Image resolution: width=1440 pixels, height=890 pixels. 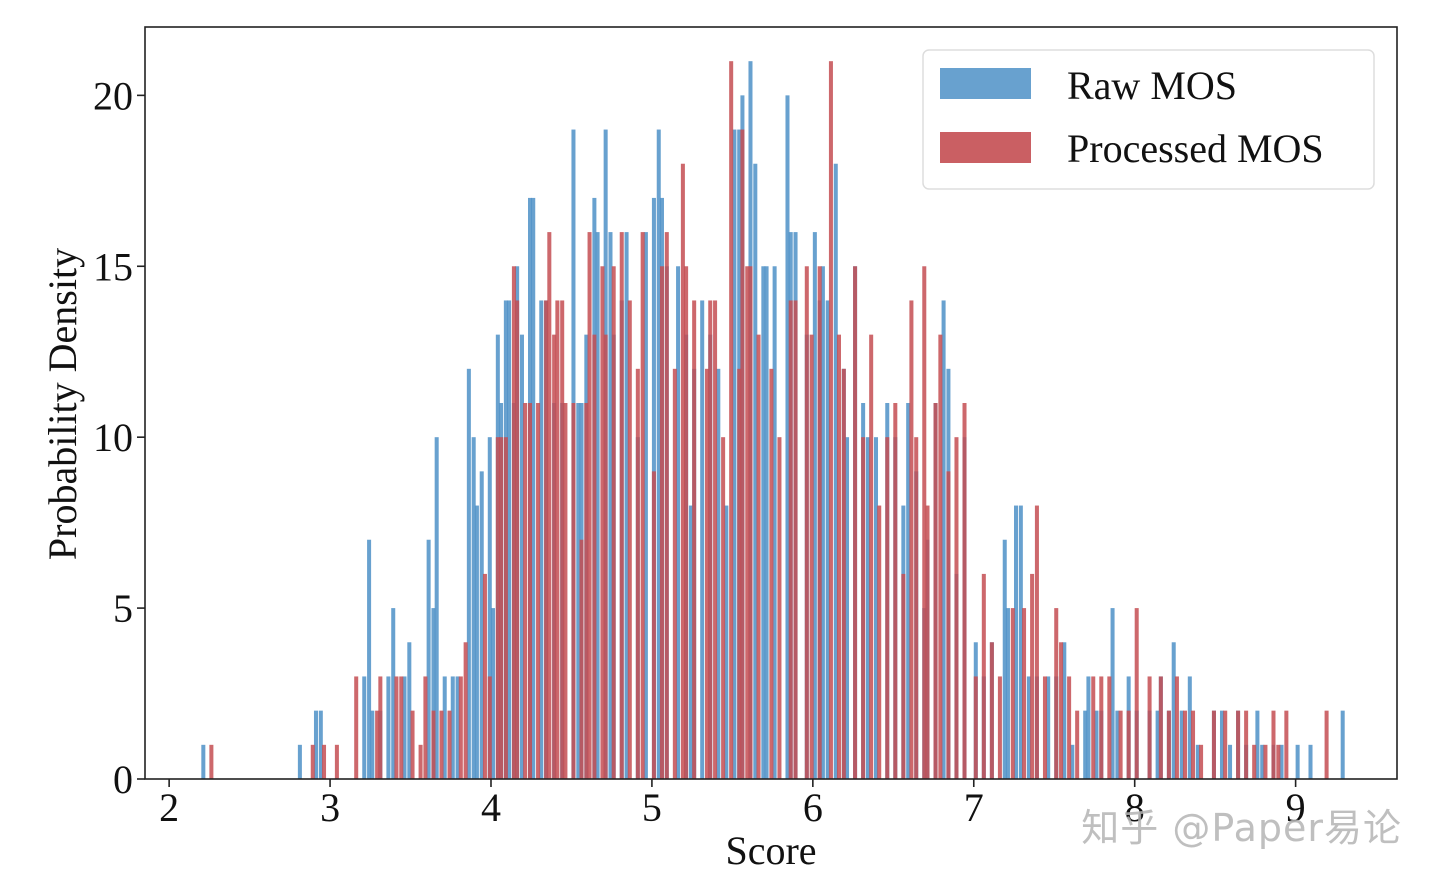 What do you see at coordinates (652, 807) in the screenshot?
I see `x-tick-label-5: 5` at bounding box center [652, 807].